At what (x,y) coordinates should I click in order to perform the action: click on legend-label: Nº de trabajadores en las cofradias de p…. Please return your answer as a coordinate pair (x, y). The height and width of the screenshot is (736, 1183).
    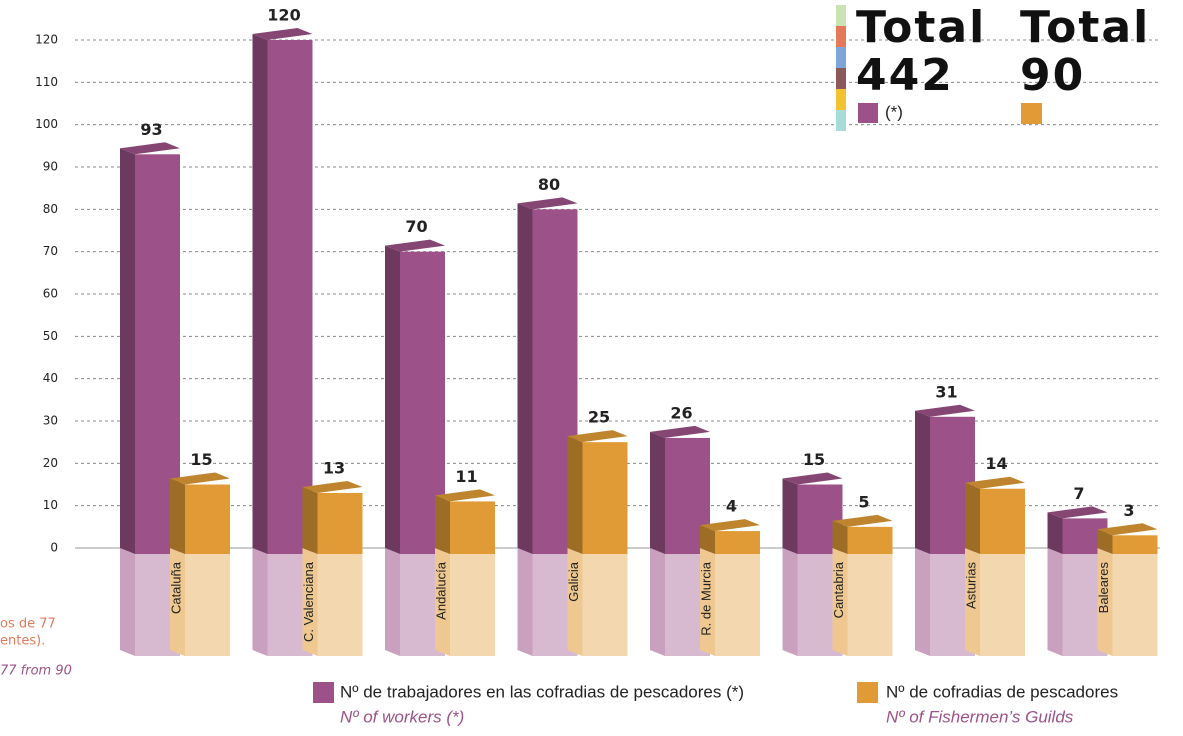
    Looking at the image, I should click on (542, 691).